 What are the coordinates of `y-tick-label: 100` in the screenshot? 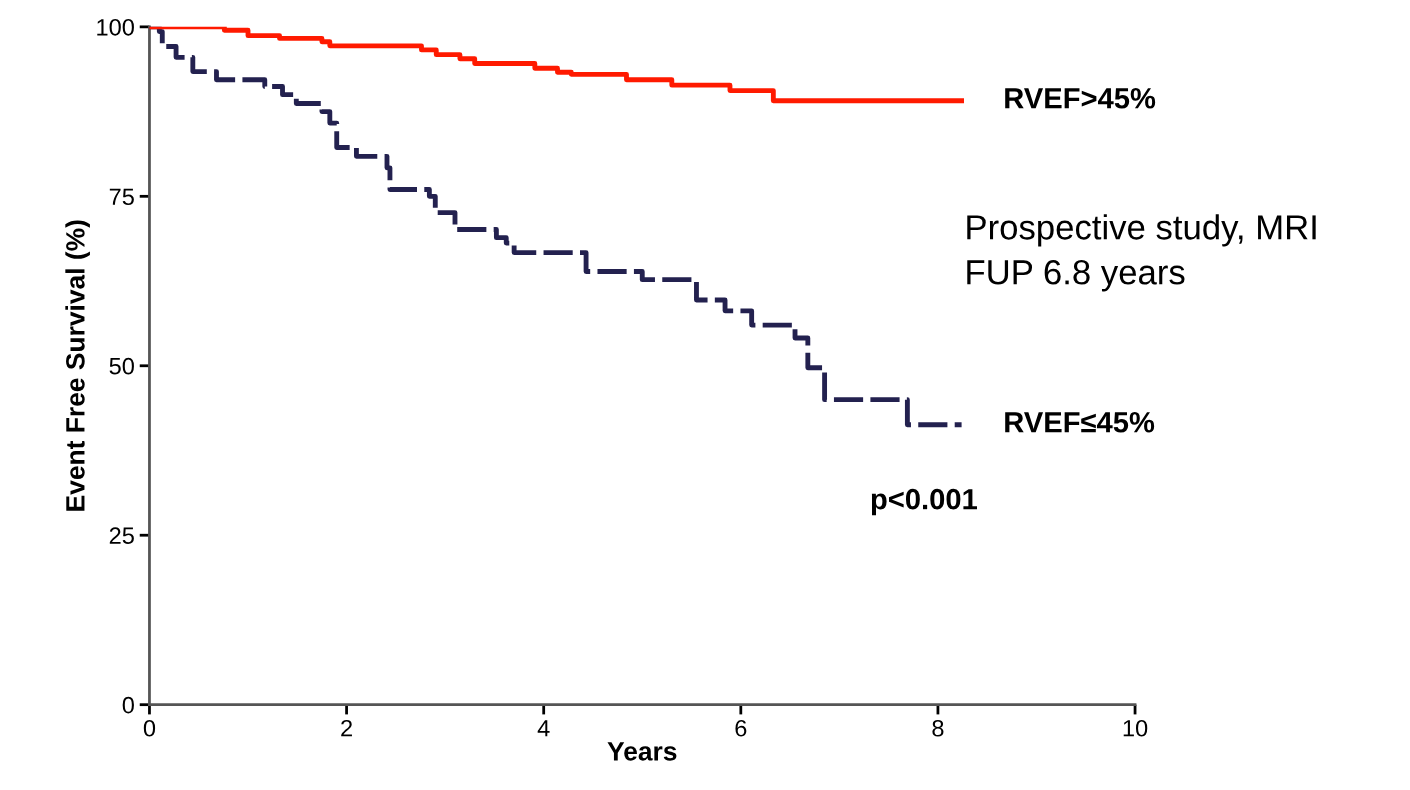 It's located at (115, 27).